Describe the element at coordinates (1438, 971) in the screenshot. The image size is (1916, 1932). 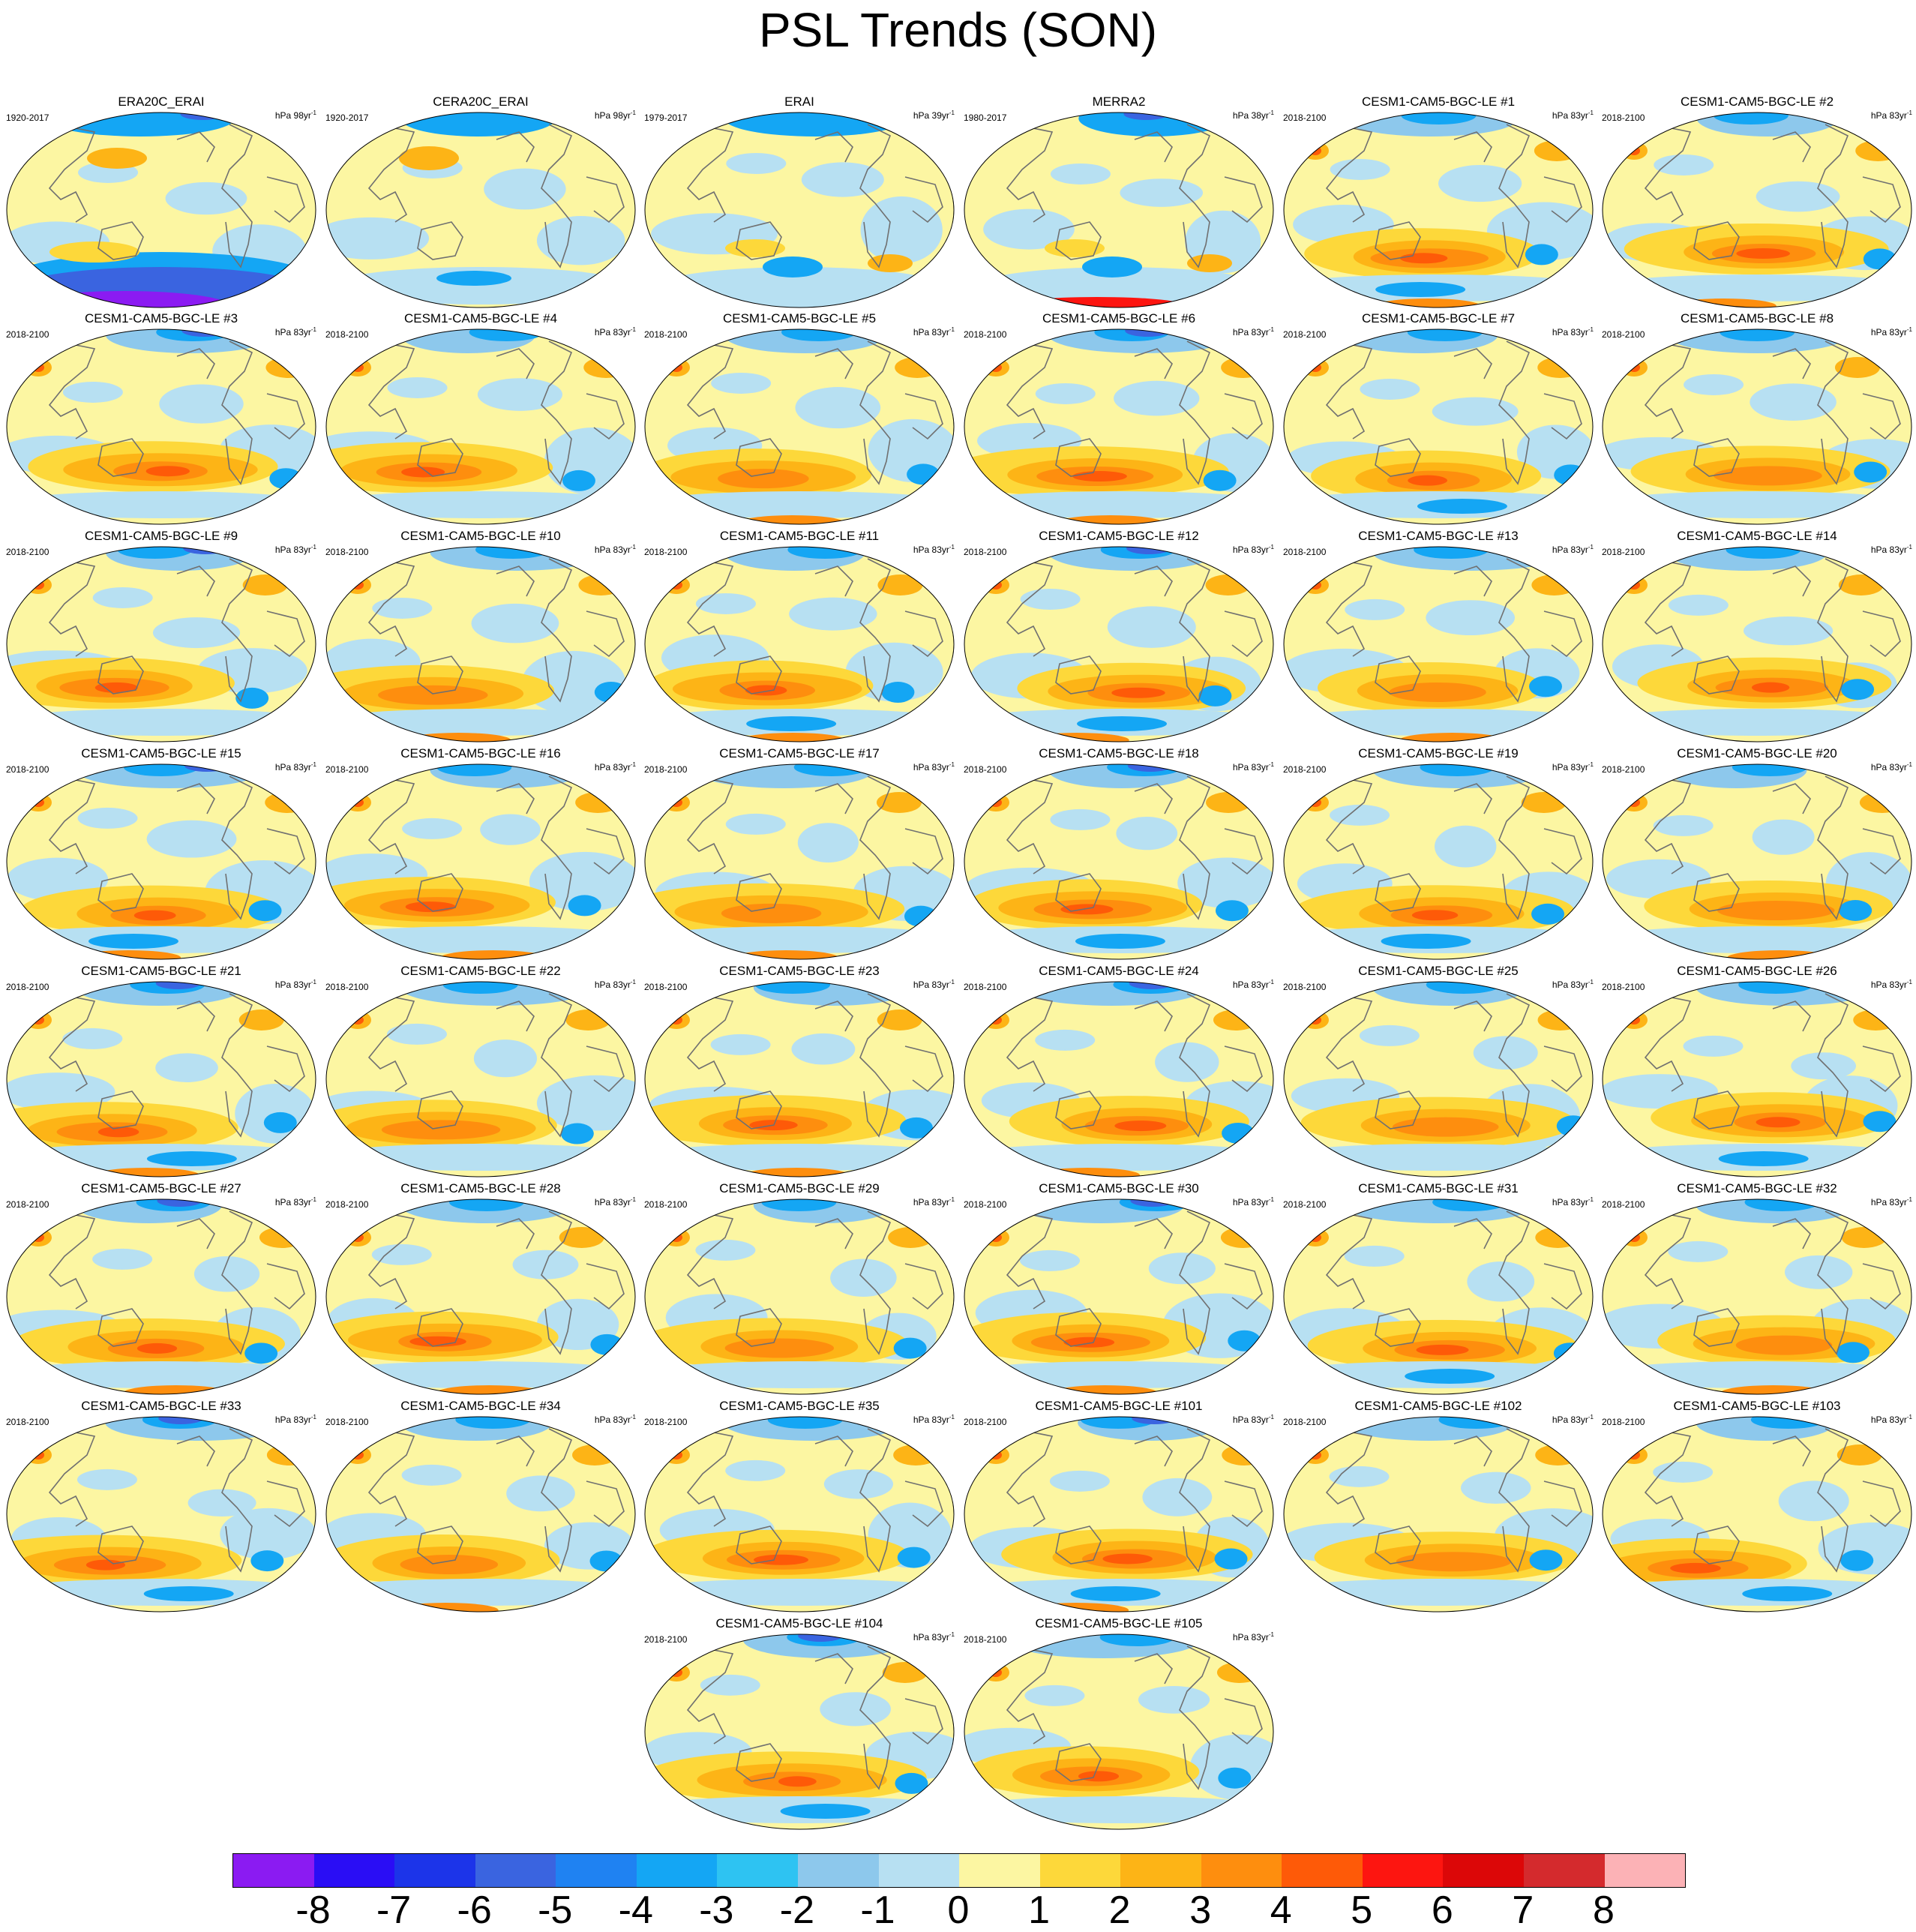
I see `panel-title: CESM1-CAM5-BGC-LE #25` at that location.